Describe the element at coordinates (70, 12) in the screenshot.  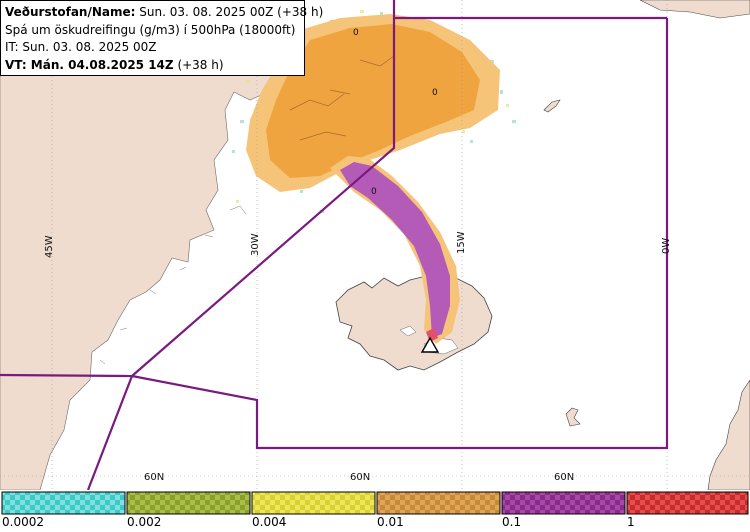
I see `info-source-prefix: Veðurstofan/Name:` at that location.